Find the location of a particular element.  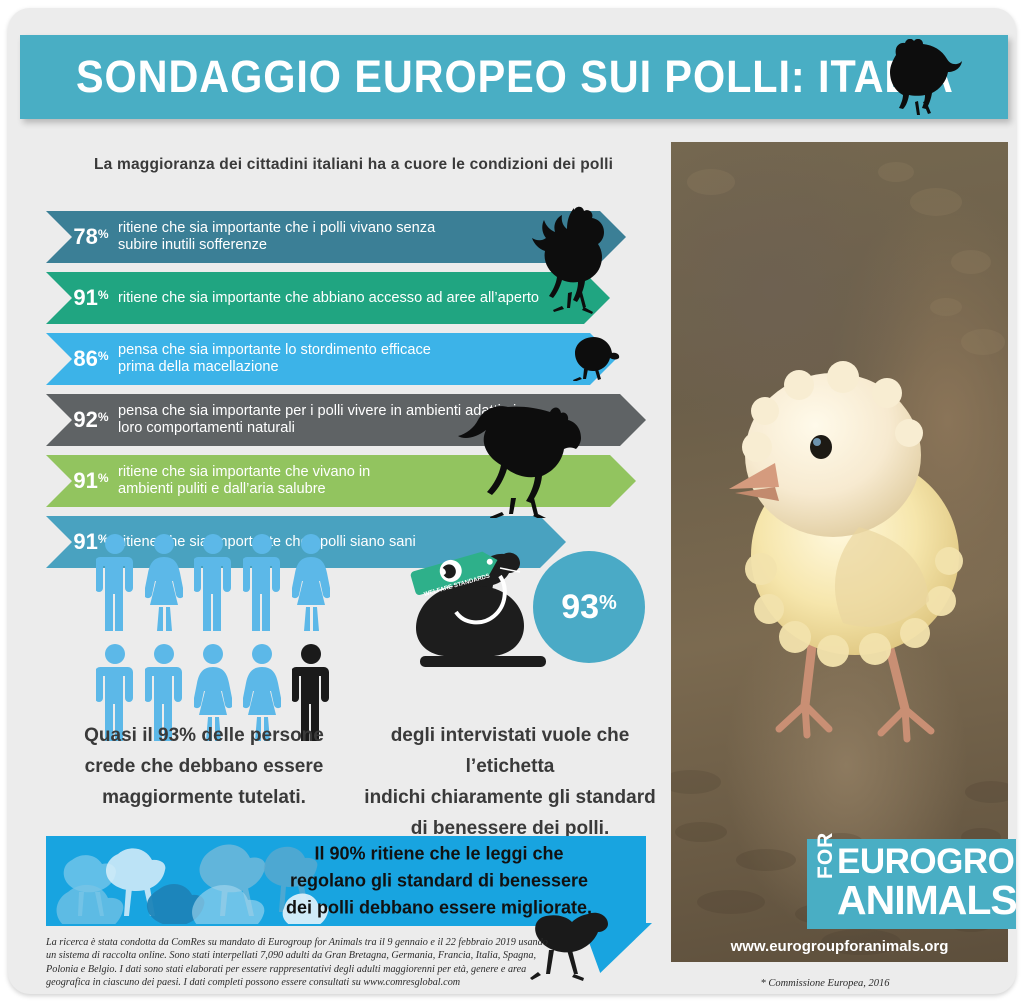

people-pictogram-group is located at coordinates (226, 643).